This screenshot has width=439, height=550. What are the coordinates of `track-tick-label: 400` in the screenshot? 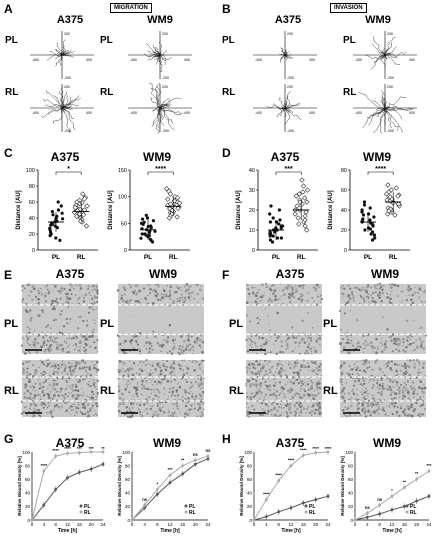 It's located at (312, 113).